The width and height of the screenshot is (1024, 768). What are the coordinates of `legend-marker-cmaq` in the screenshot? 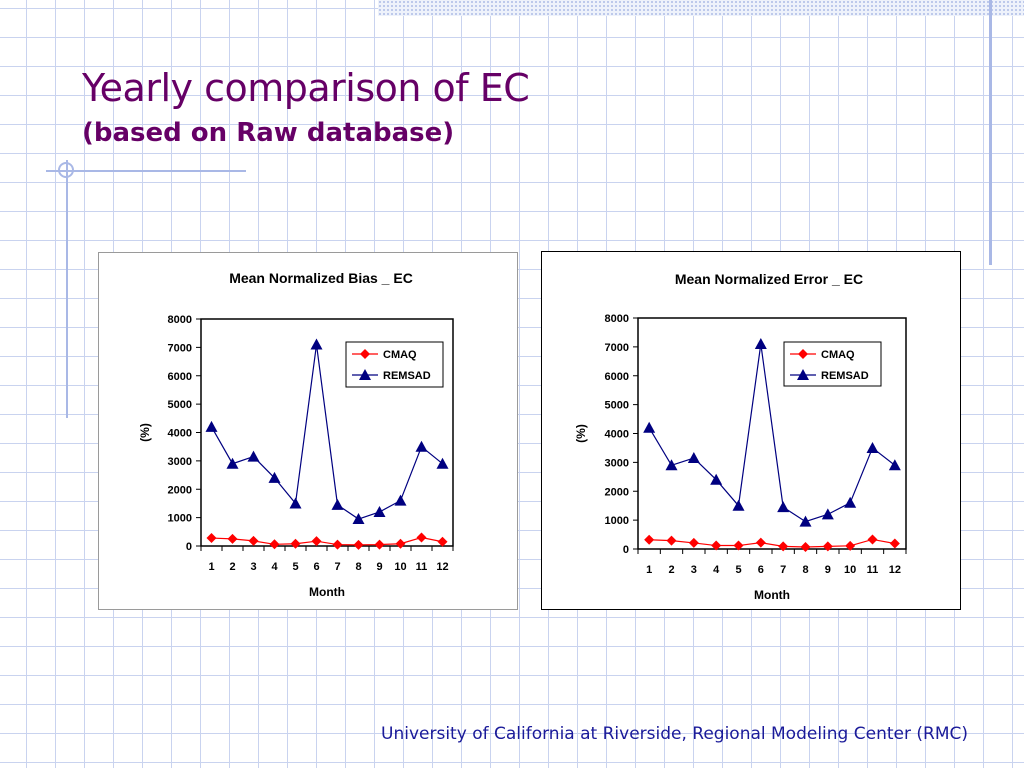 It's located at (365, 354).